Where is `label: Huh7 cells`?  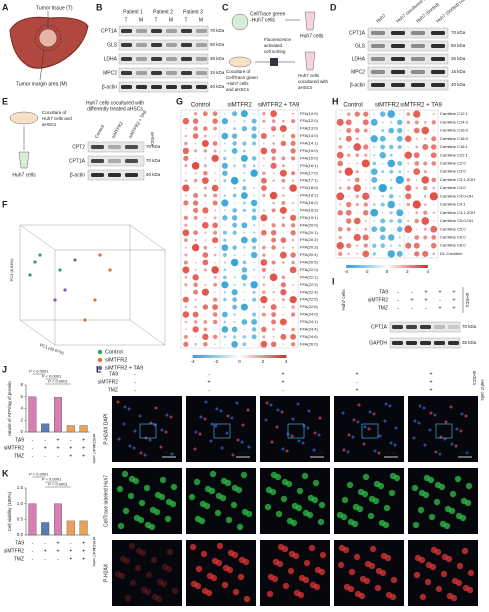 label: Huh7 cells is located at coordinates (94, 557).